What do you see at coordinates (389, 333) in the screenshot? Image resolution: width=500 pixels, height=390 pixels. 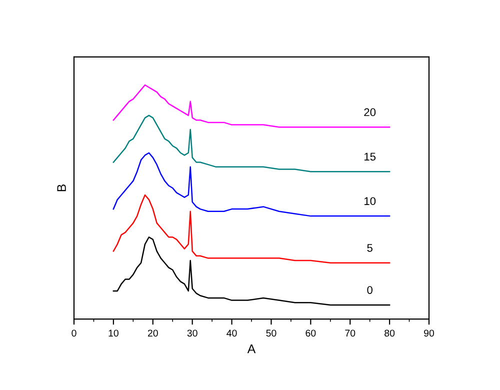 I see `x-tick-label: 80` at bounding box center [389, 333].